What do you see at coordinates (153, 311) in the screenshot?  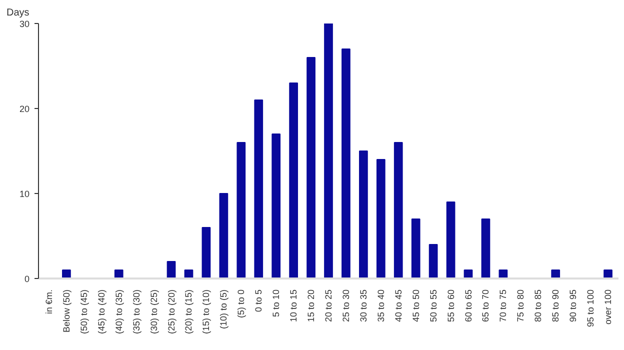 I see `x-tick-label: (30) to (25)` at bounding box center [153, 311].